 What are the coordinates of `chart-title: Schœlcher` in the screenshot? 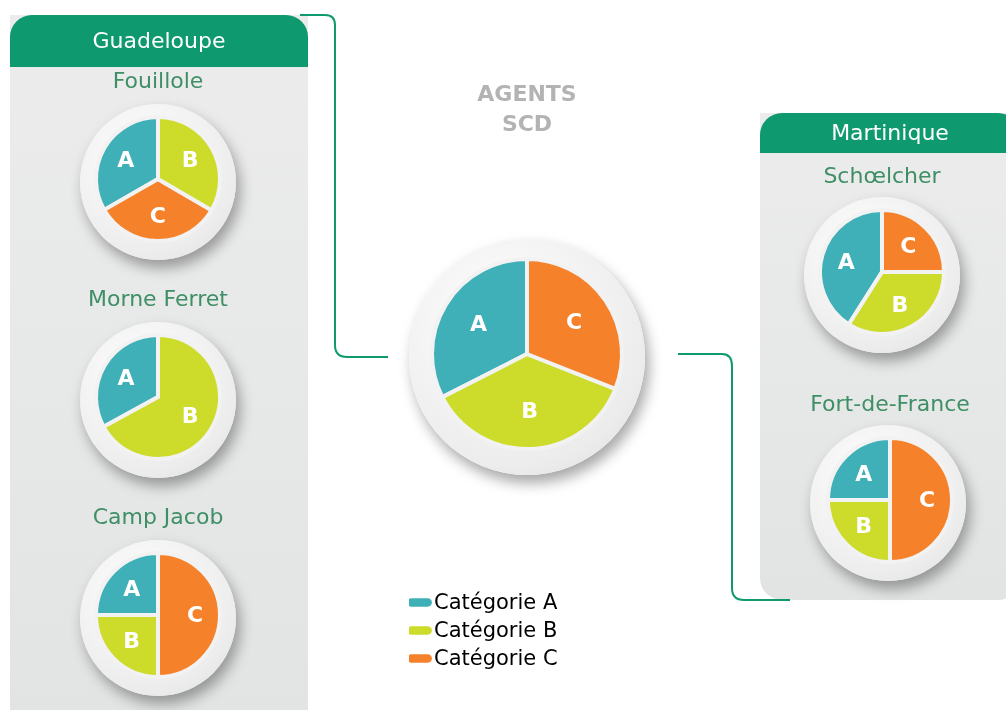 It's located at (882, 175).